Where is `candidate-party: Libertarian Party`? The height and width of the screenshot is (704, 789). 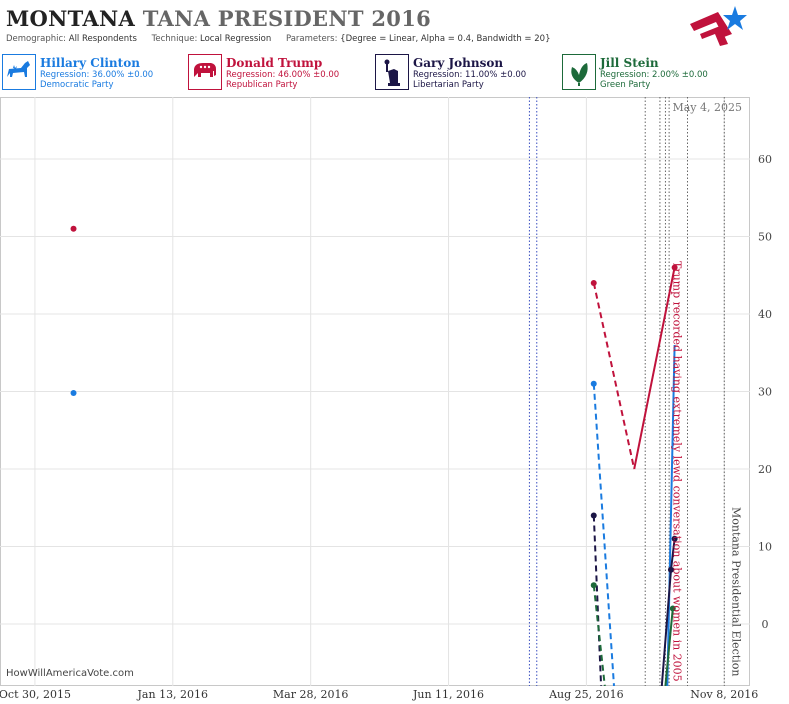 candidate-party: Libertarian Party is located at coordinates (448, 85).